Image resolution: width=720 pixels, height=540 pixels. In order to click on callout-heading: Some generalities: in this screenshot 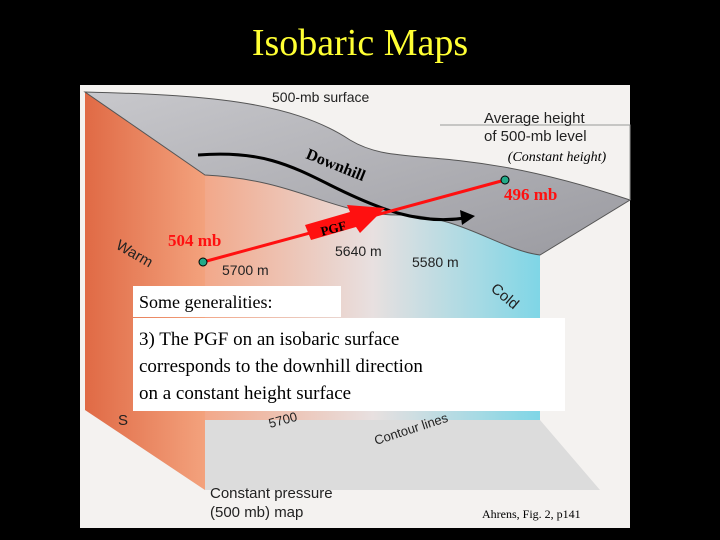, I will do `click(205, 302)`.